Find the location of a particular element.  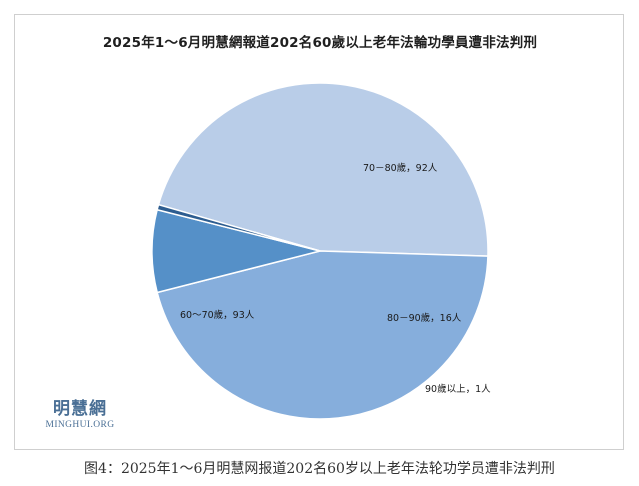

pie-slice-90-plus is located at coordinates (238, 227).